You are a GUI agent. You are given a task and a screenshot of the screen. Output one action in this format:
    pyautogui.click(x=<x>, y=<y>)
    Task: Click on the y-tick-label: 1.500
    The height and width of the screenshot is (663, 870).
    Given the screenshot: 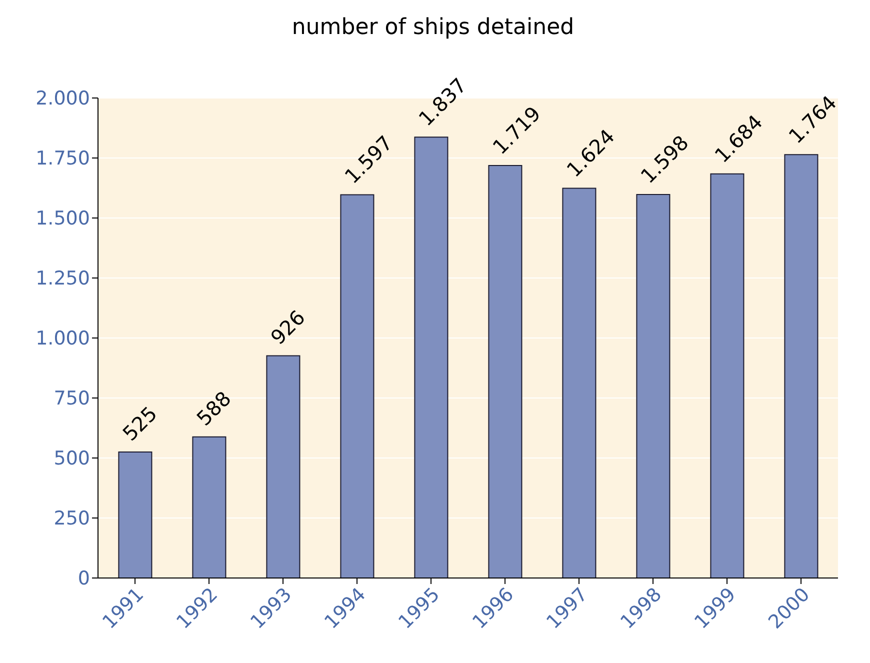 What is the action you would take?
    pyautogui.click(x=63, y=219)
    